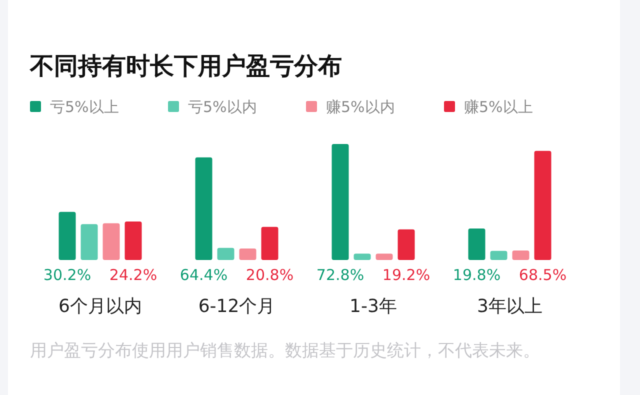 Image resolution: width=640 pixels, height=395 pixels. I want to click on legend-label: 赚5%以上, so click(498, 107).